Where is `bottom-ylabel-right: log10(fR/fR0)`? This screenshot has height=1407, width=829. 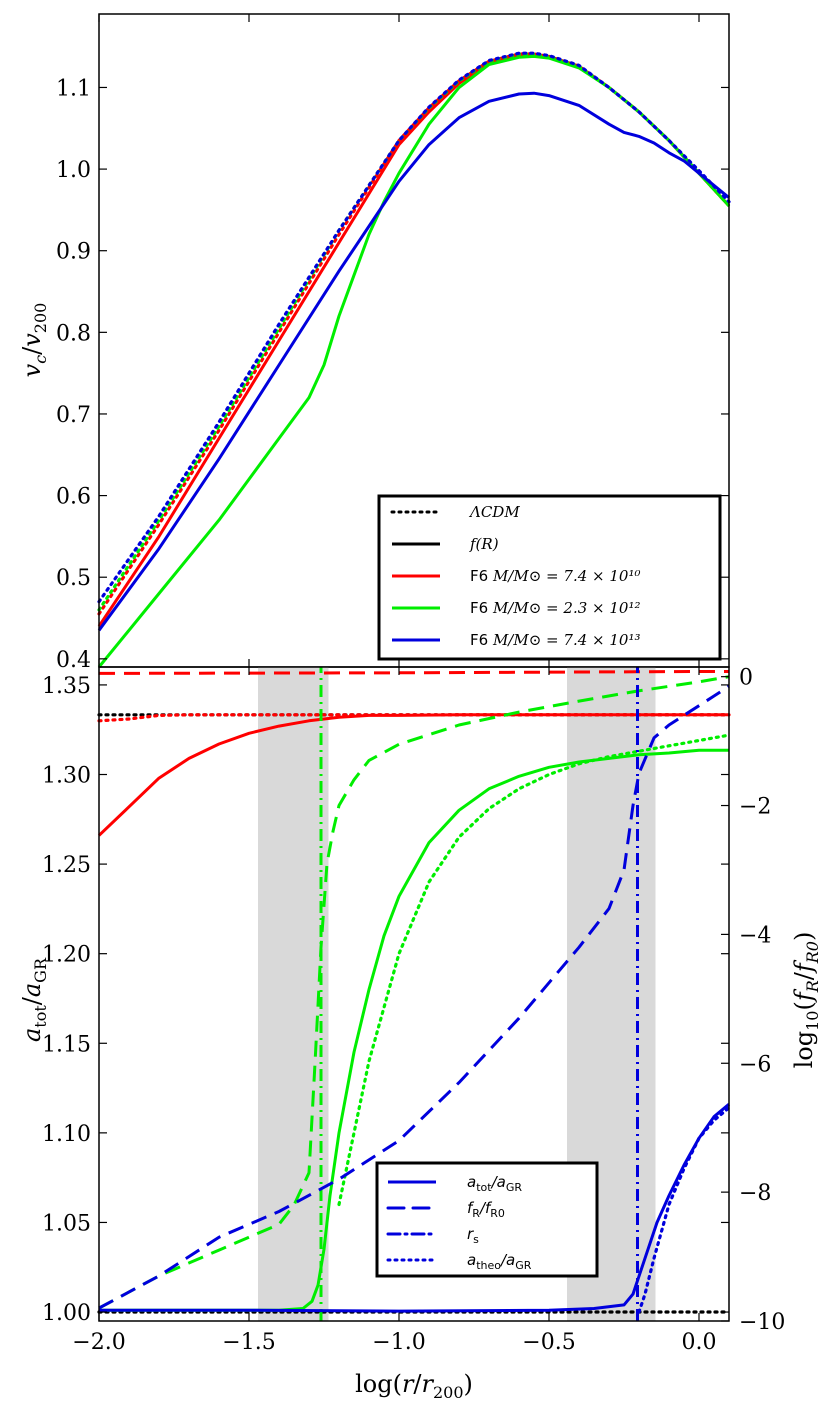 bottom-ylabel-right: log10(fR/fR0) is located at coordinates (806, 1000).